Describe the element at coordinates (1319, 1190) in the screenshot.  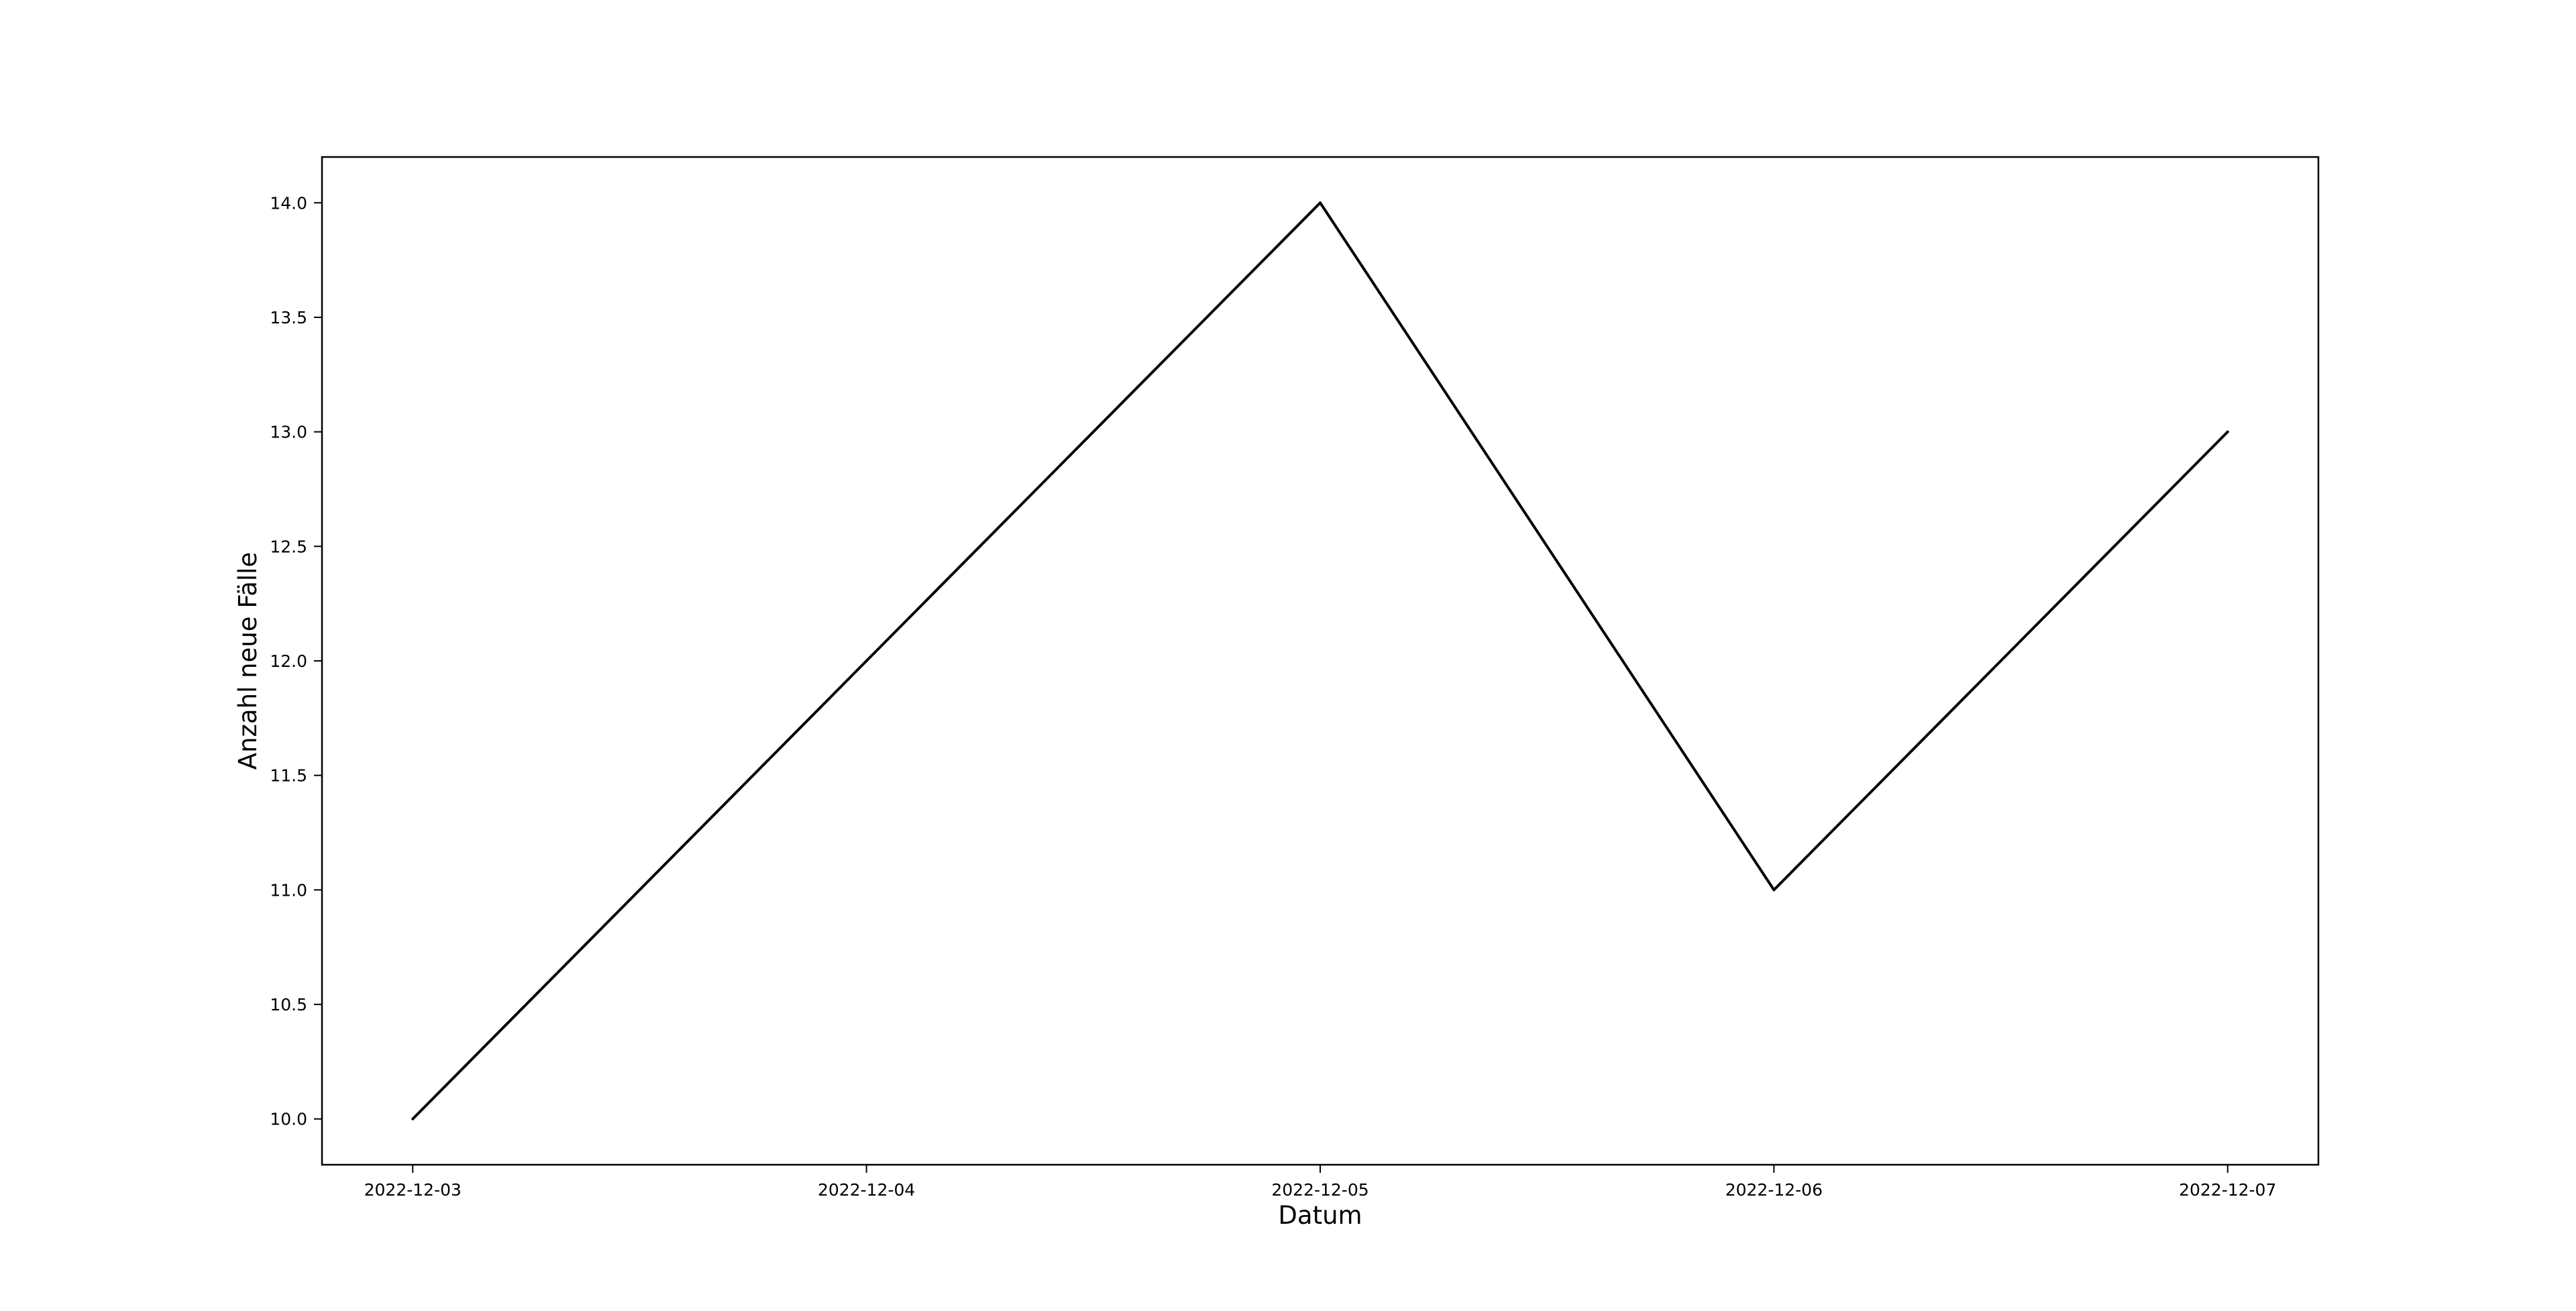
I see `x-tick-label: 2022-12-05` at that location.